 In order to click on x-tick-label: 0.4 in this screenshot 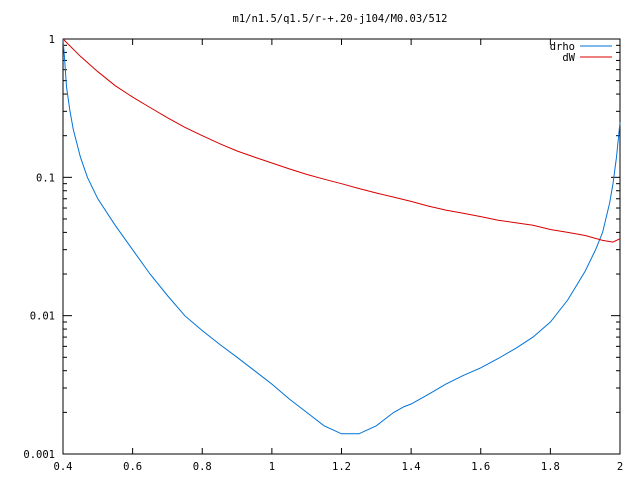, I will do `click(63, 467)`.